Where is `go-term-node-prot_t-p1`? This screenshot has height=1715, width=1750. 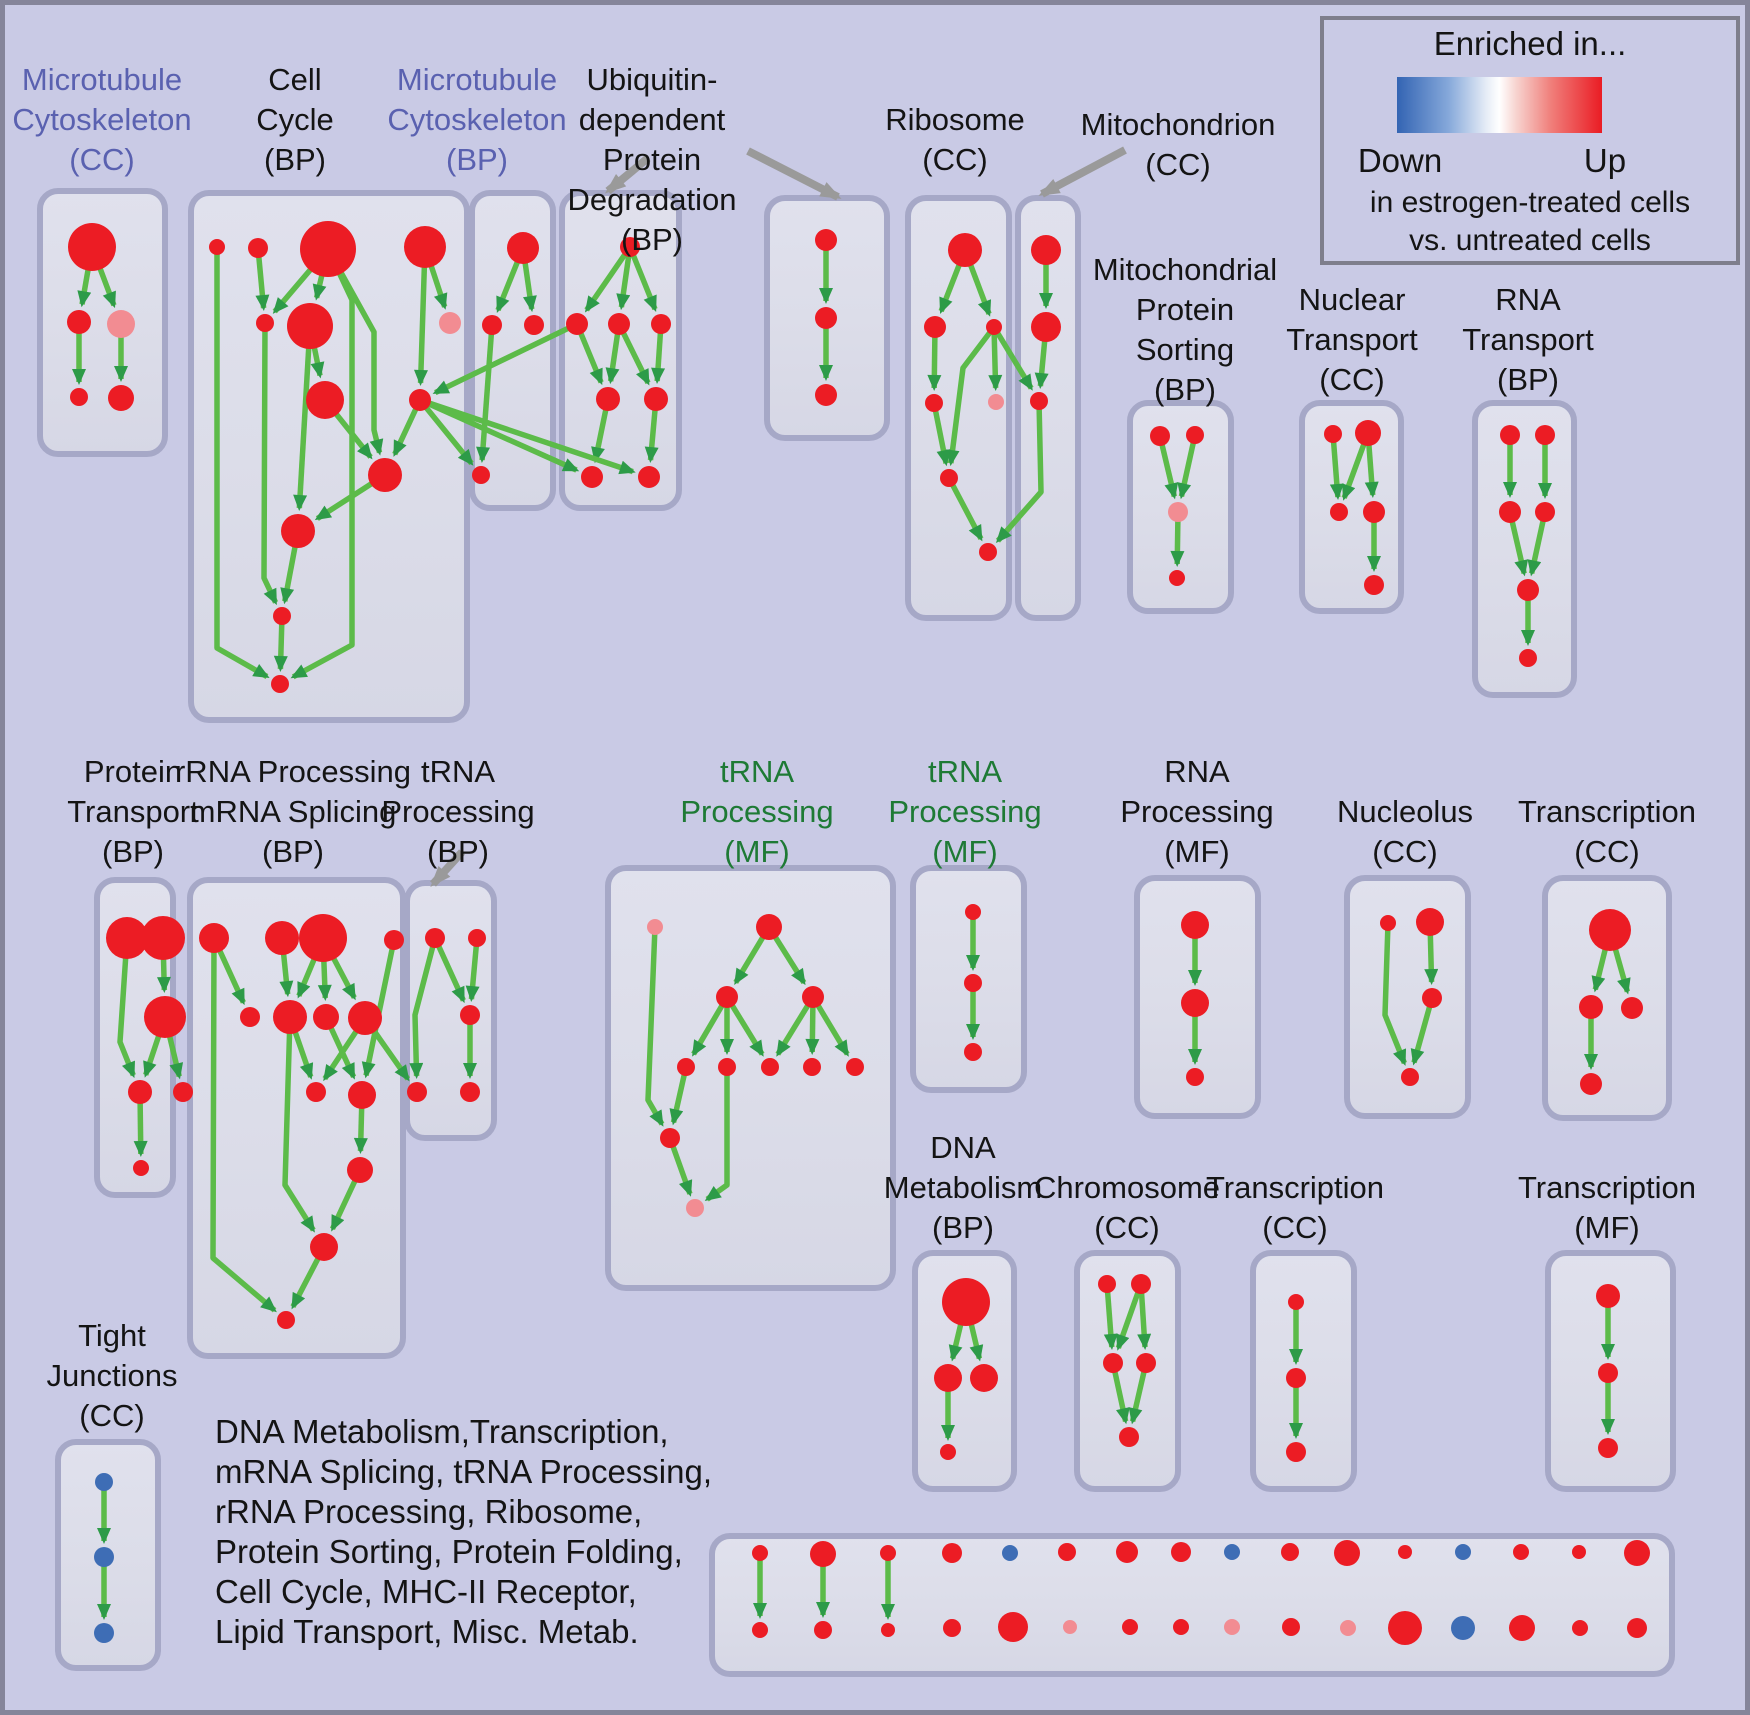 go-term-node-prot_t-p1 is located at coordinates (127, 938).